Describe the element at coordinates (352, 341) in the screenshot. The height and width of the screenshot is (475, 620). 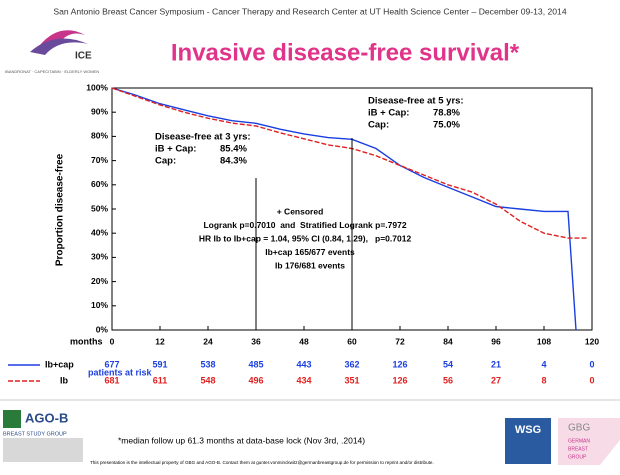
I see `x-tick-label: 60` at that location.